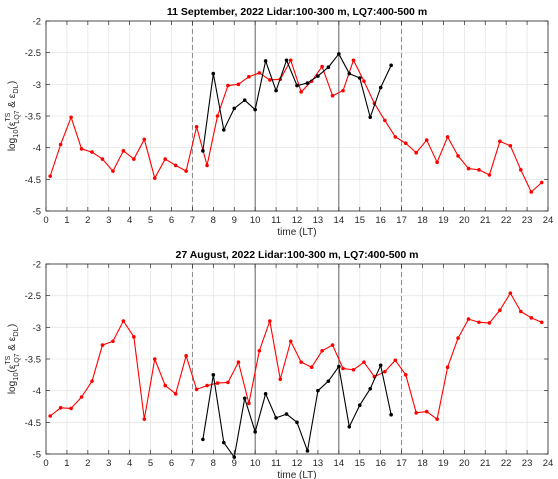 The image size is (558, 479). Describe the element at coordinates (33, 117) in the screenshot. I see `y-tick-label: -3.5` at that location.